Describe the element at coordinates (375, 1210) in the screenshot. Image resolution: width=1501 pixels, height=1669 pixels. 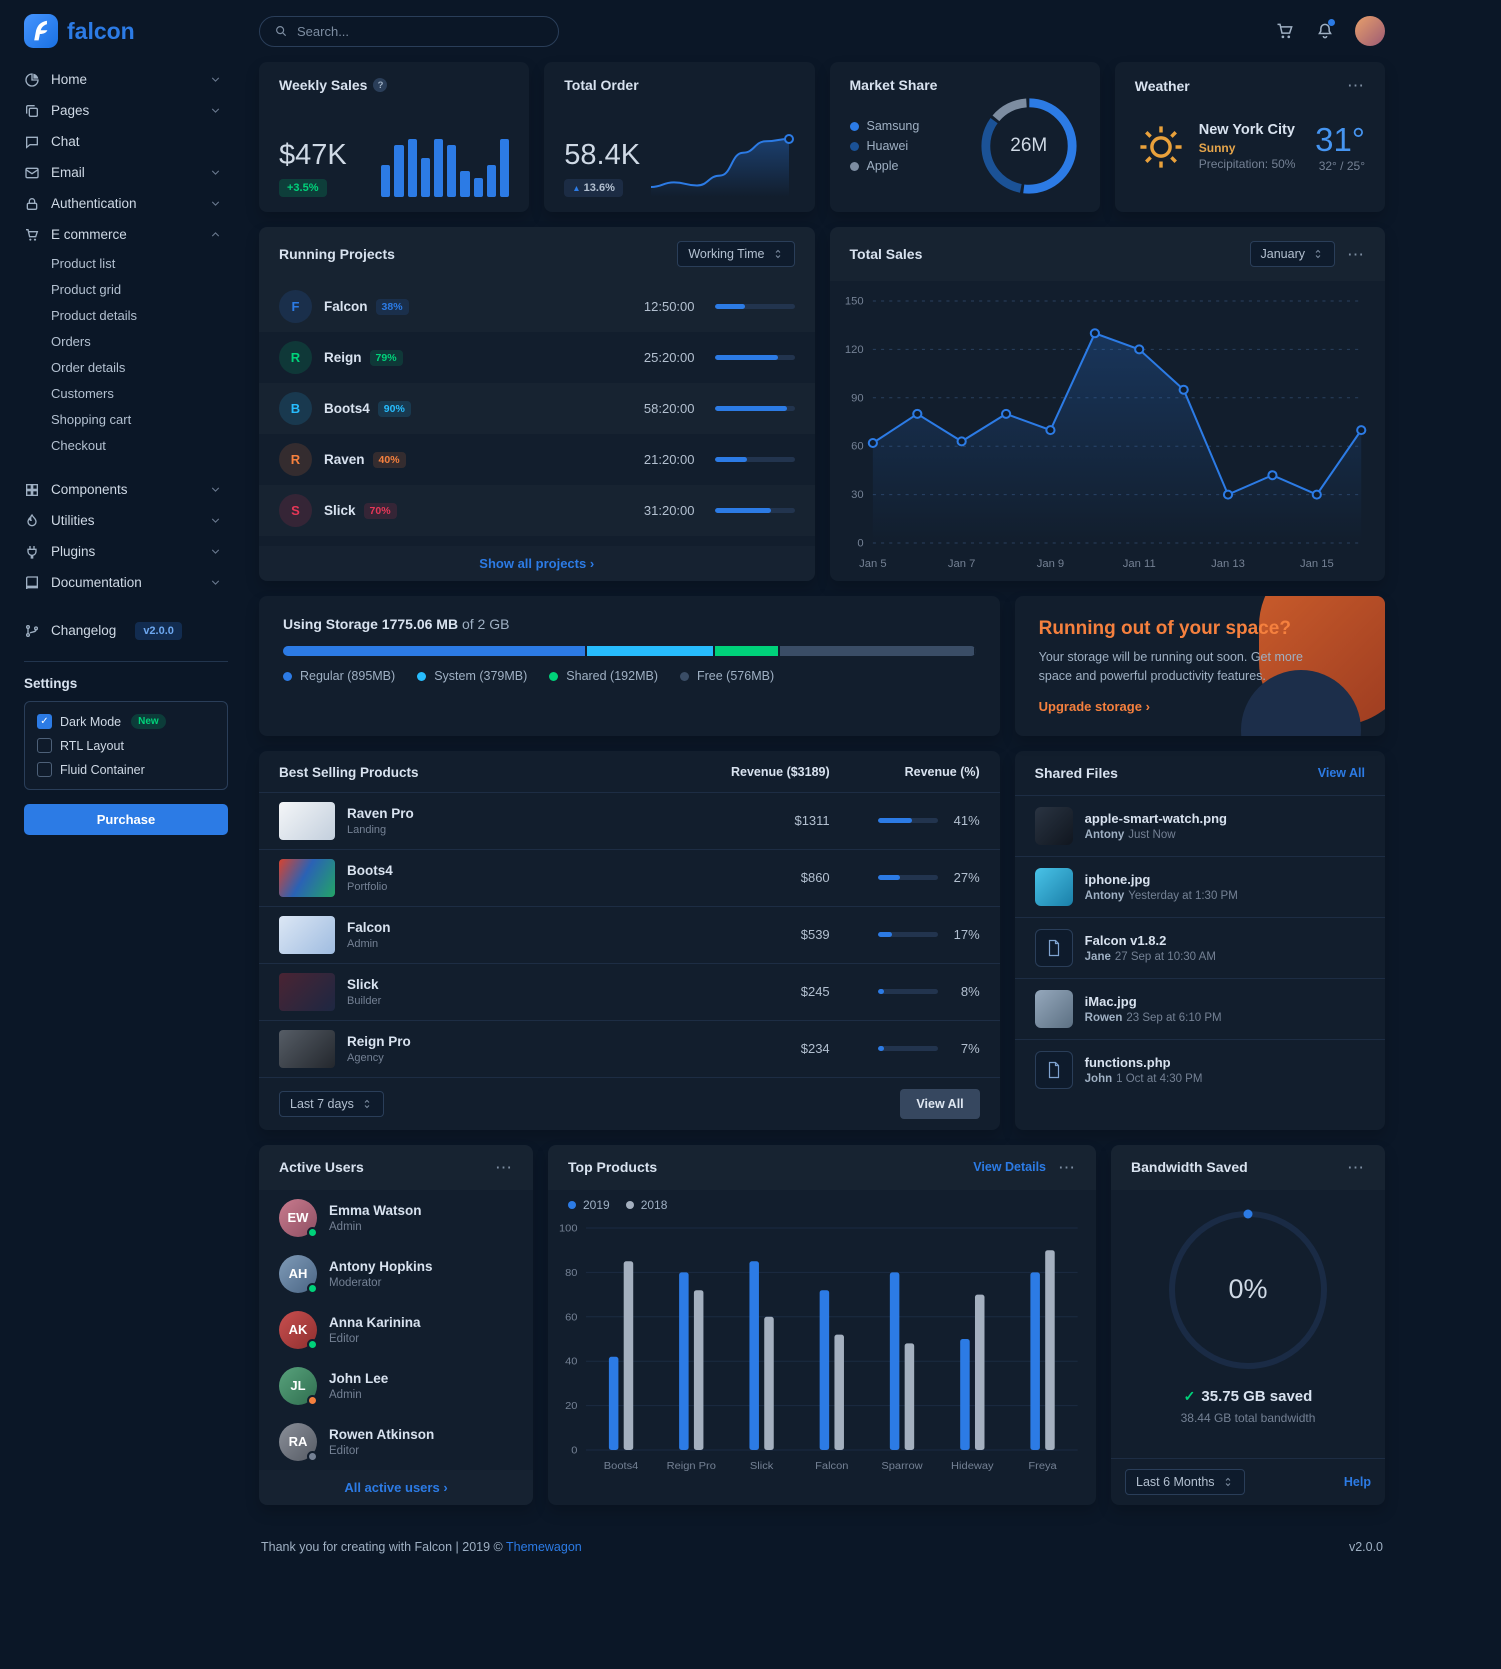
I see `user-name-link: Emma Watson` at that location.